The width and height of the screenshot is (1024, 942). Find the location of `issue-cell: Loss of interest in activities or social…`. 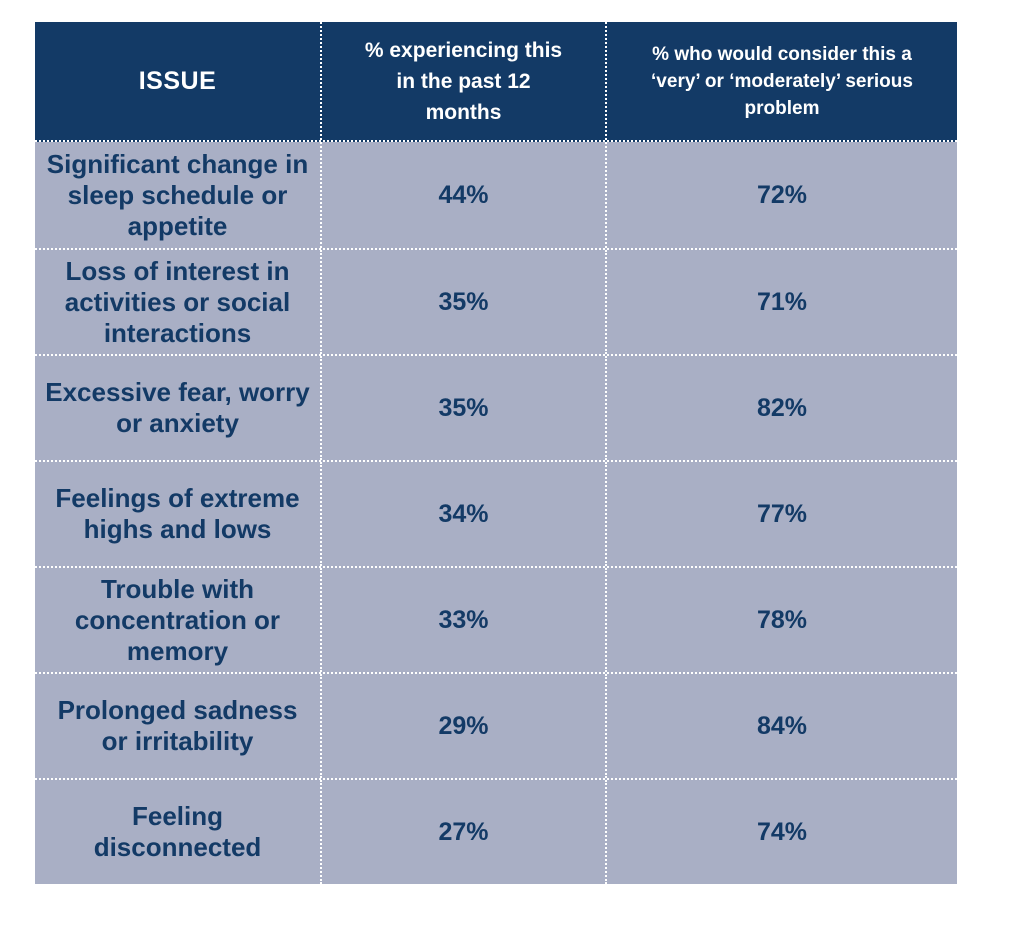

issue-cell: Loss of interest in activities or social… is located at coordinates (177, 301).